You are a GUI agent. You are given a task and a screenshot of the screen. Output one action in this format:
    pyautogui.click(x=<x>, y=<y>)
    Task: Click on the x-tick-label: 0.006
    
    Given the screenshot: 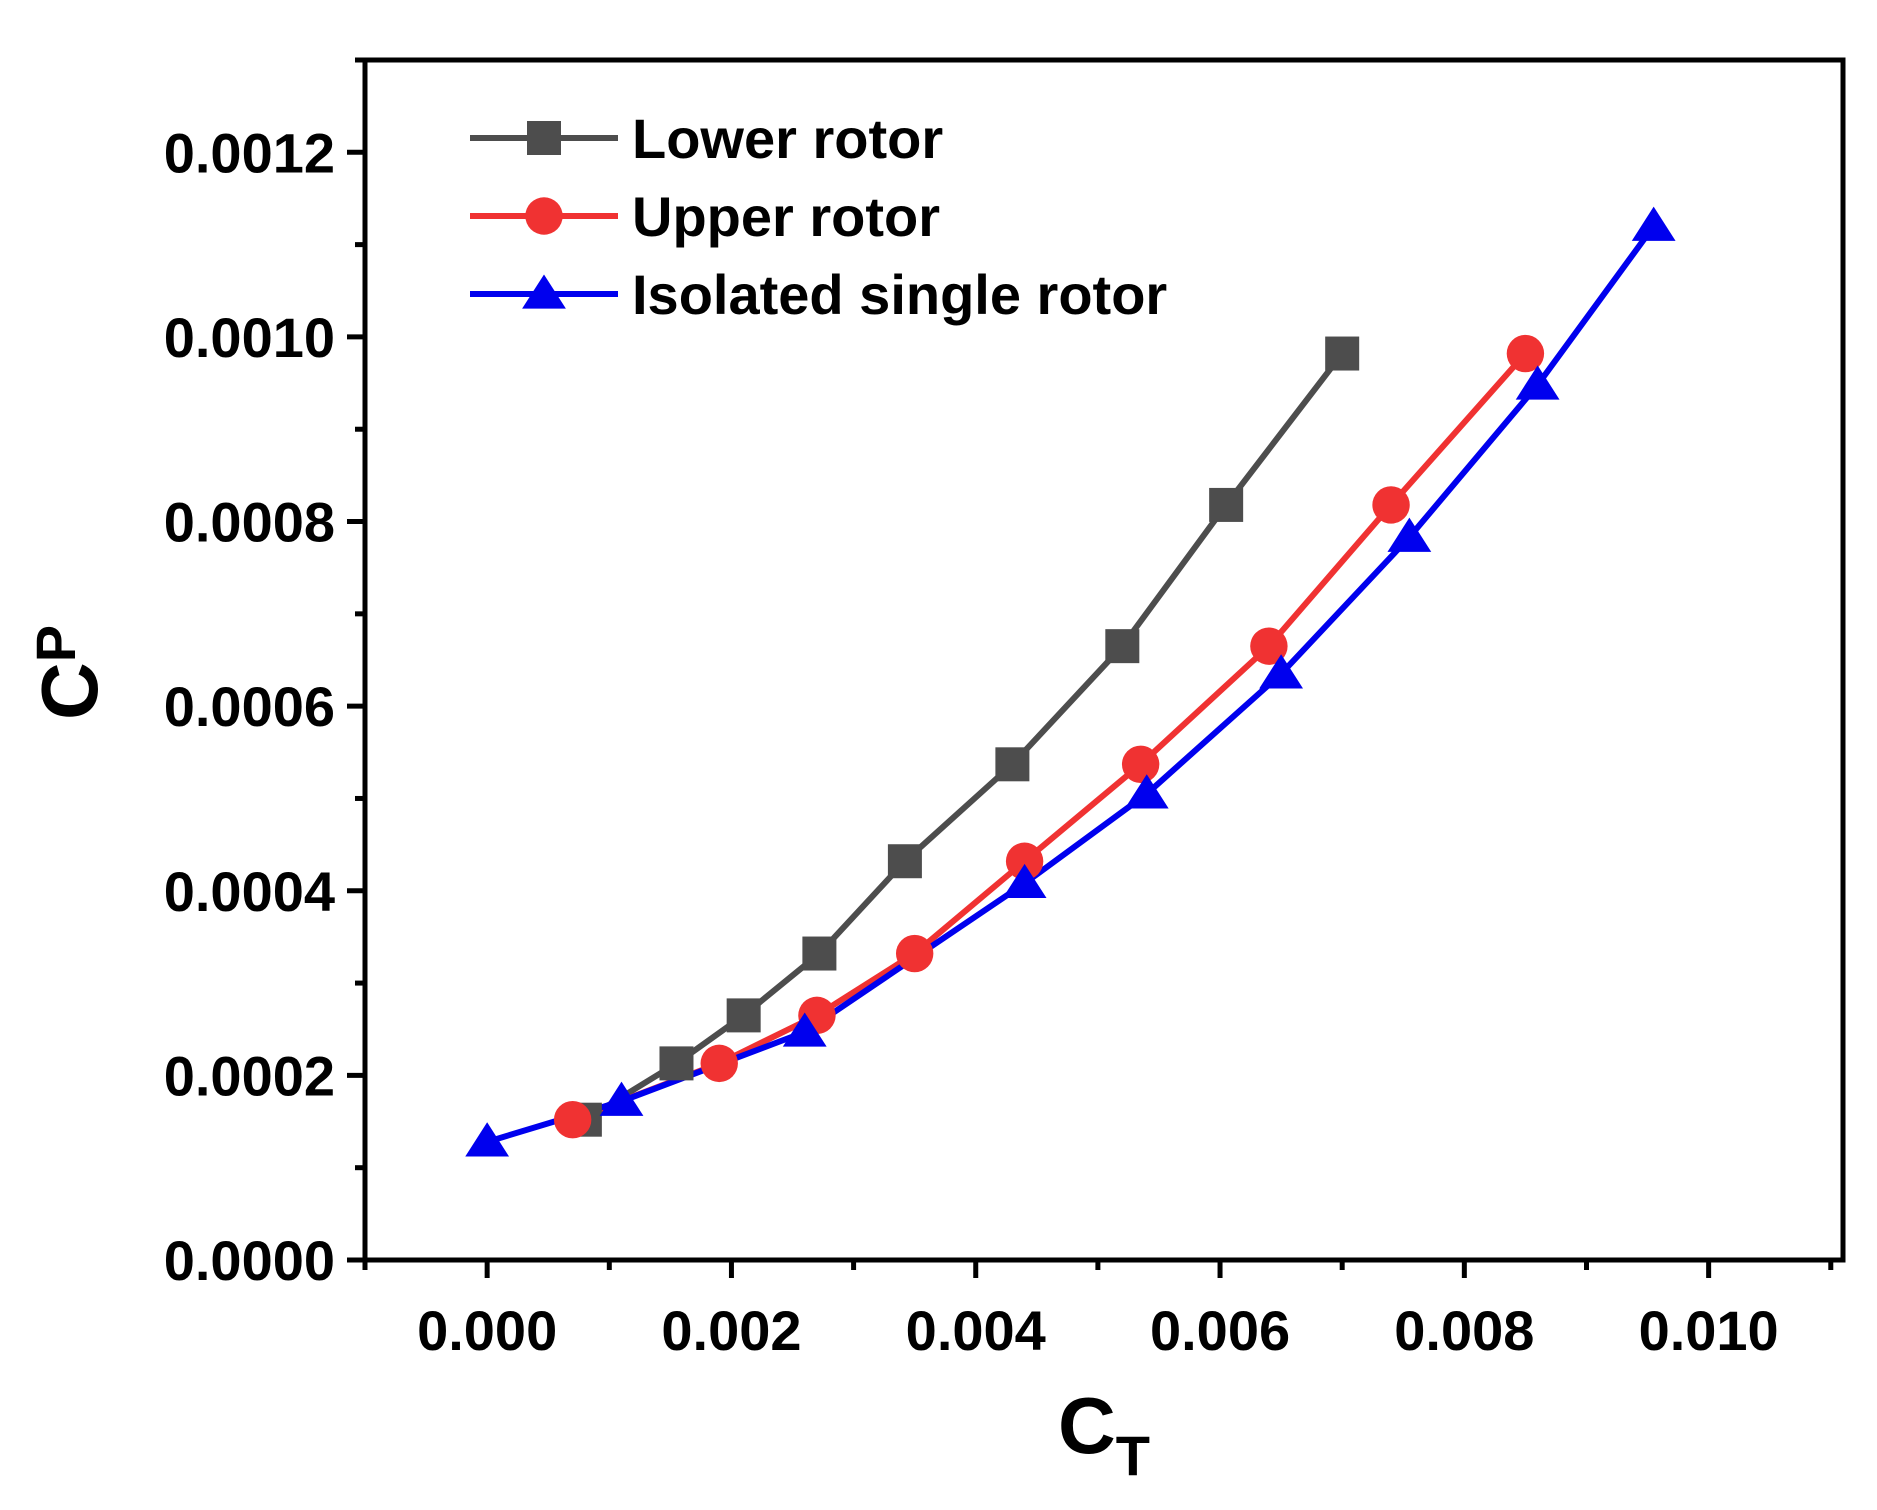 What is the action you would take?
    pyautogui.click(x=1220, y=1330)
    